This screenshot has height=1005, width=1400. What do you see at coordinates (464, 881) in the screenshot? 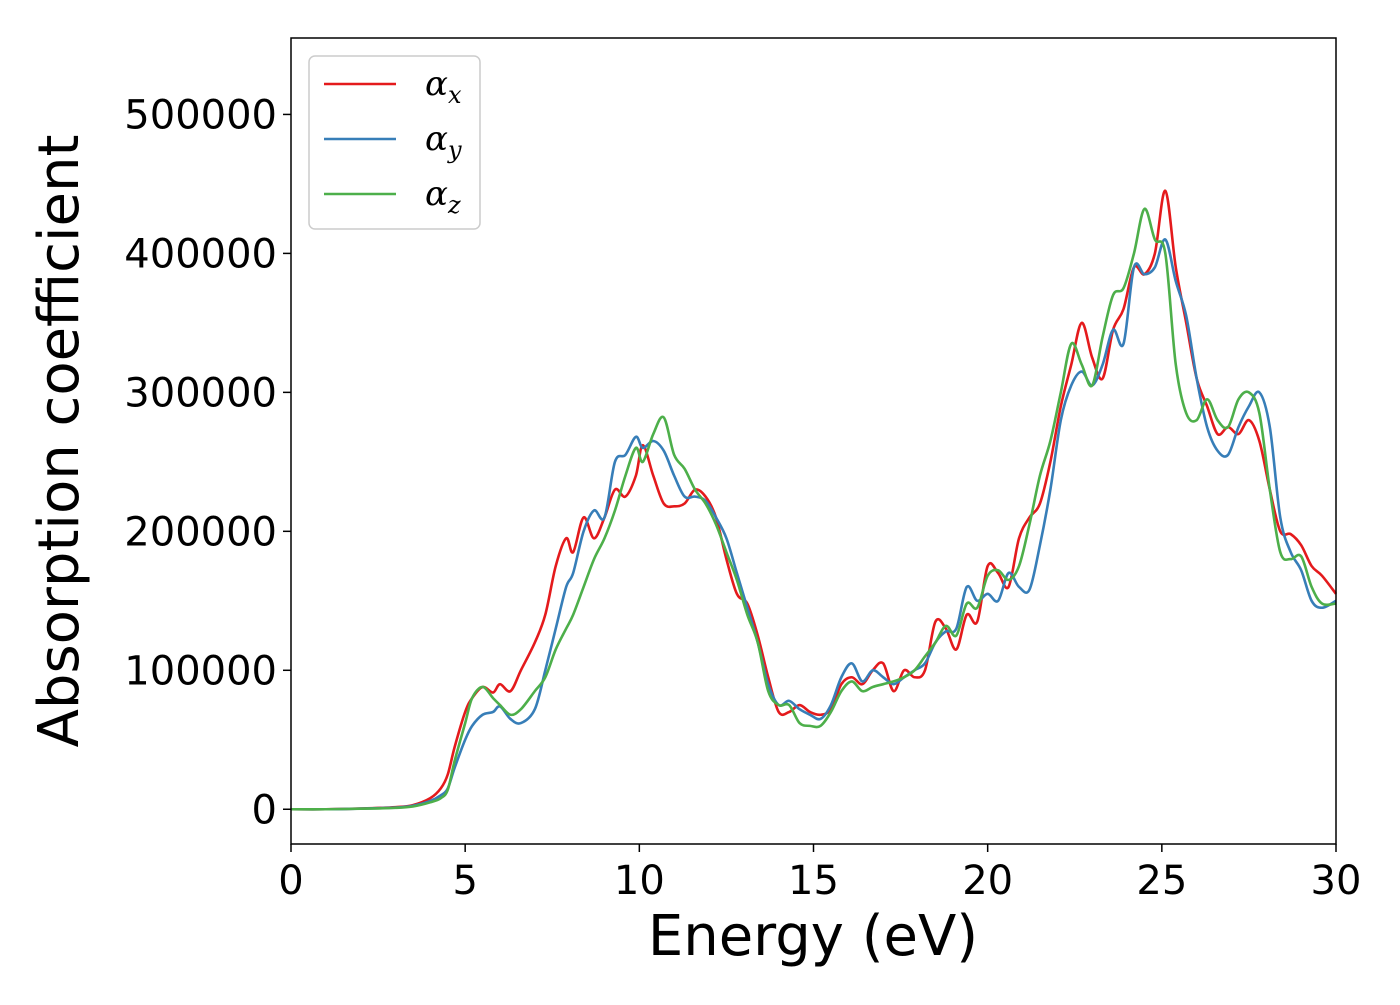
I see `x-tick-label: 5` at bounding box center [464, 881].